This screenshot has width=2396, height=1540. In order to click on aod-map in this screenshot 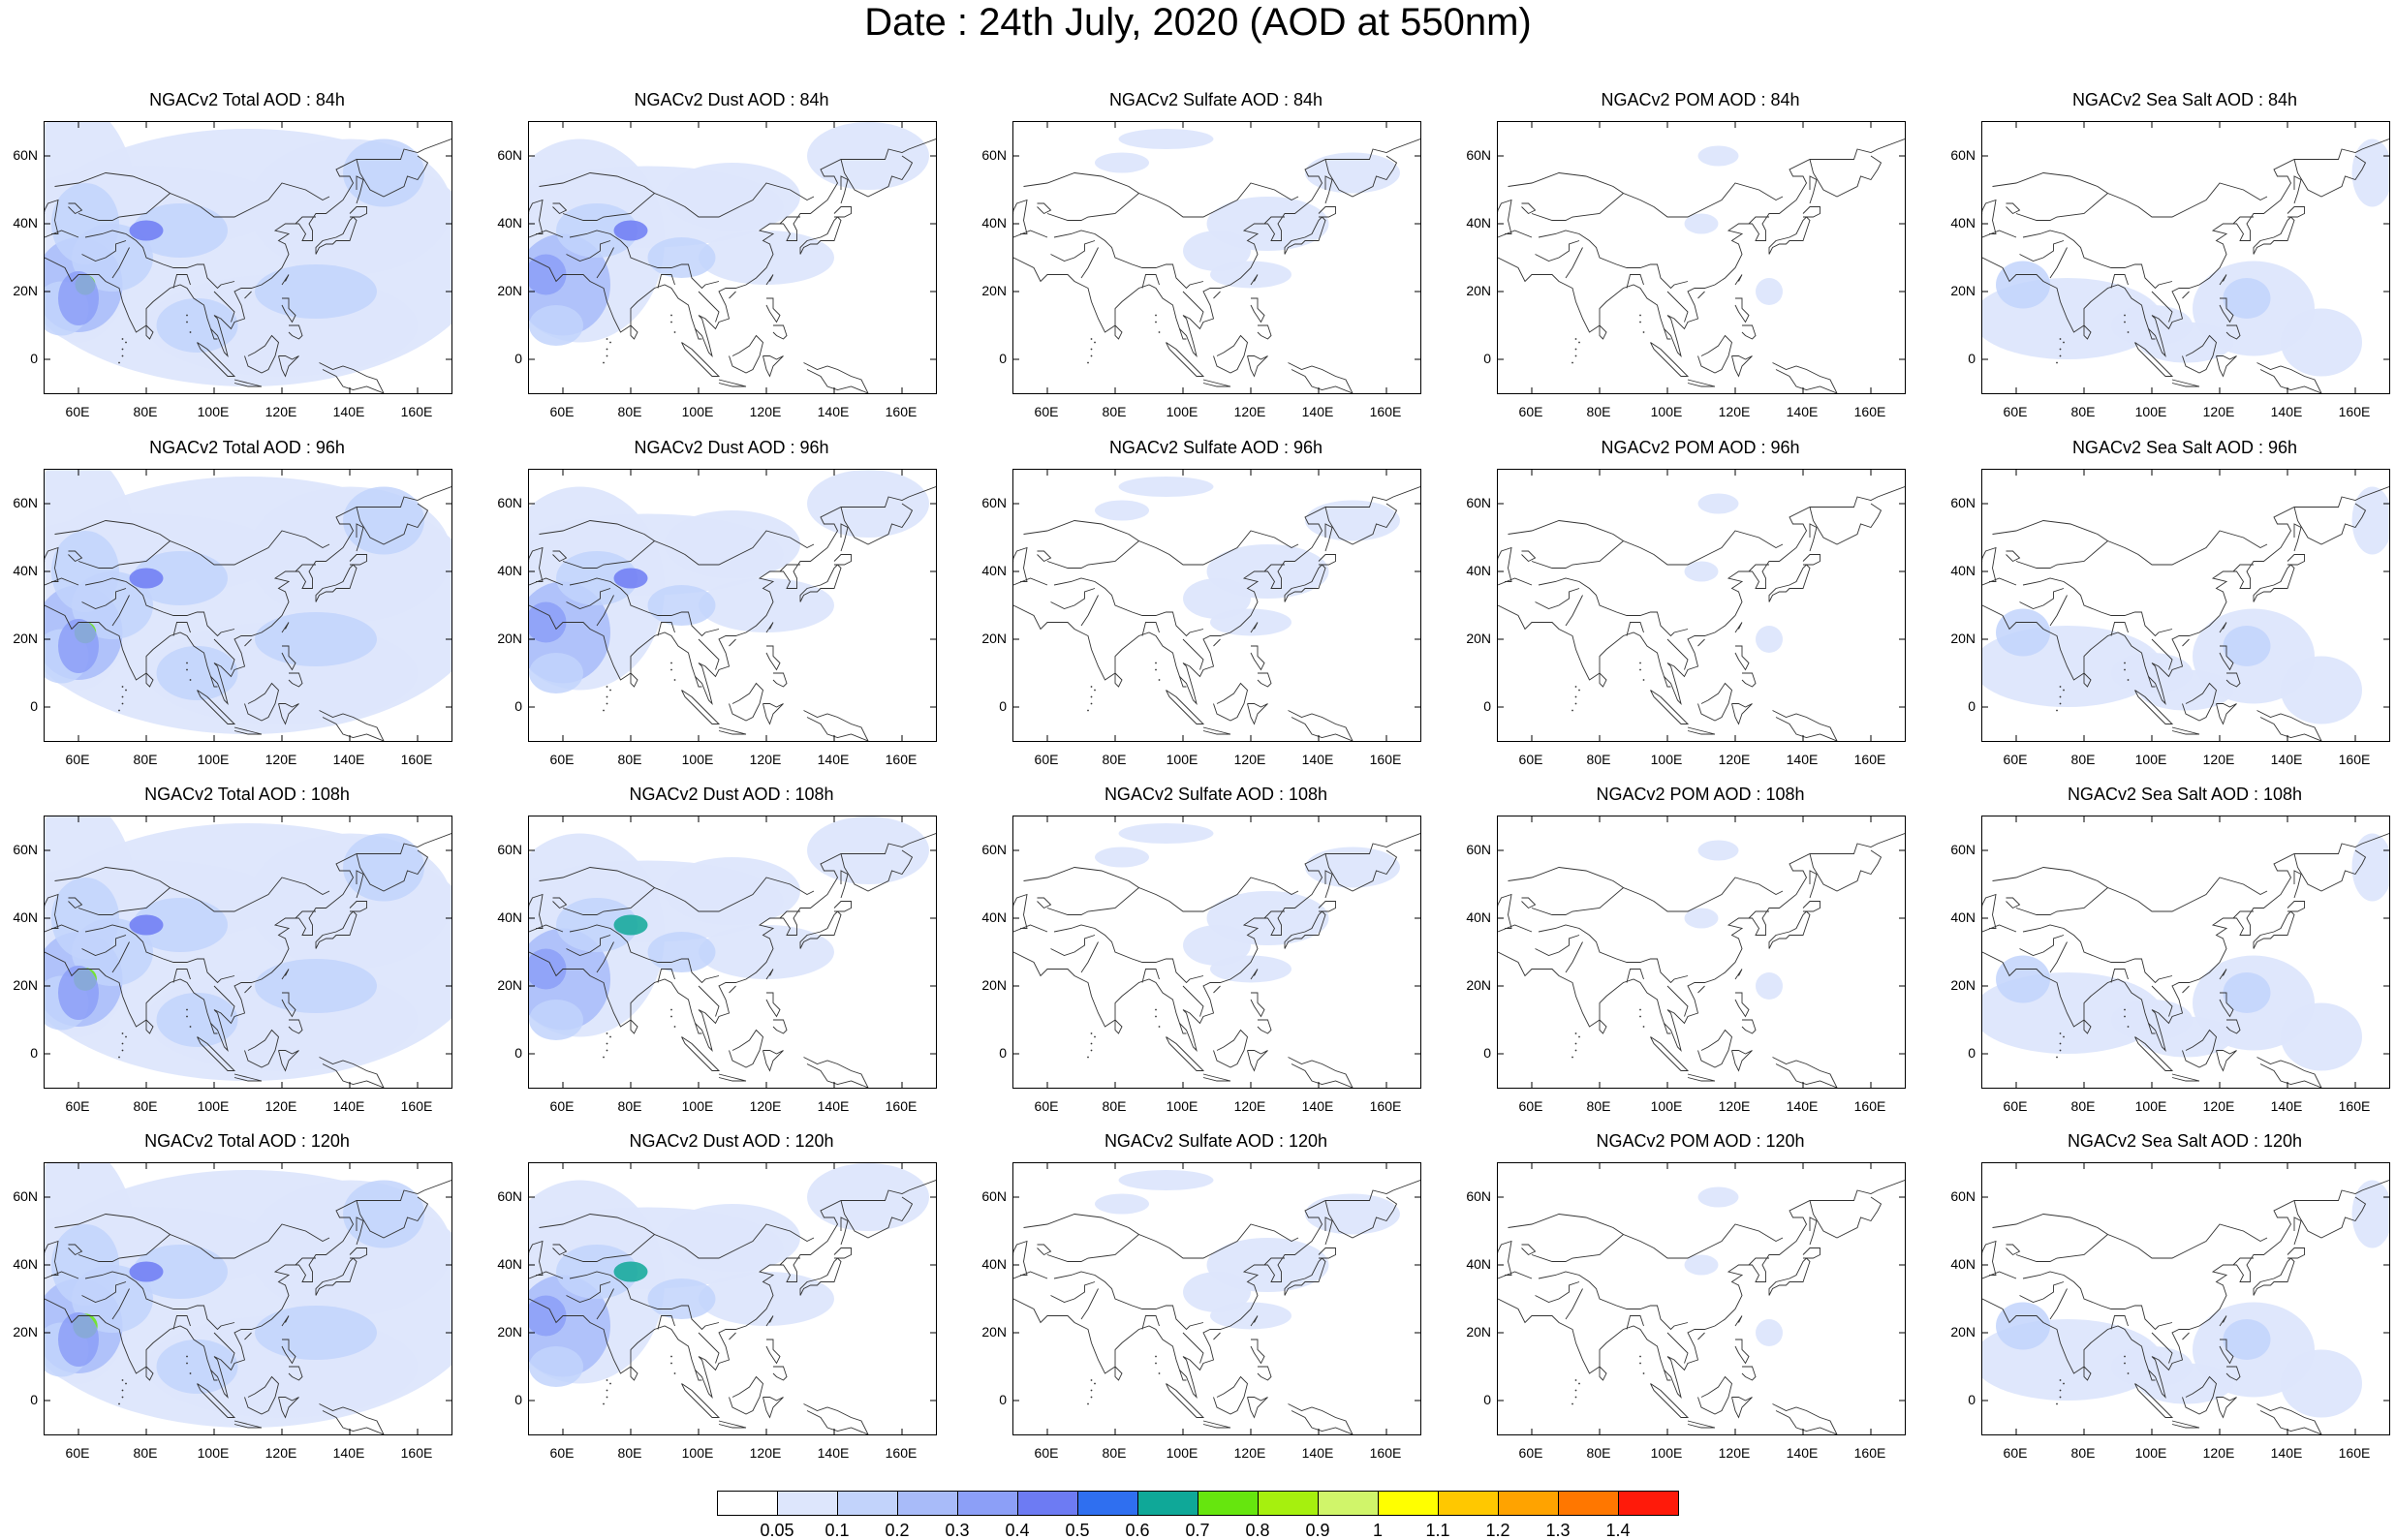, I will do `click(732, 606)`.